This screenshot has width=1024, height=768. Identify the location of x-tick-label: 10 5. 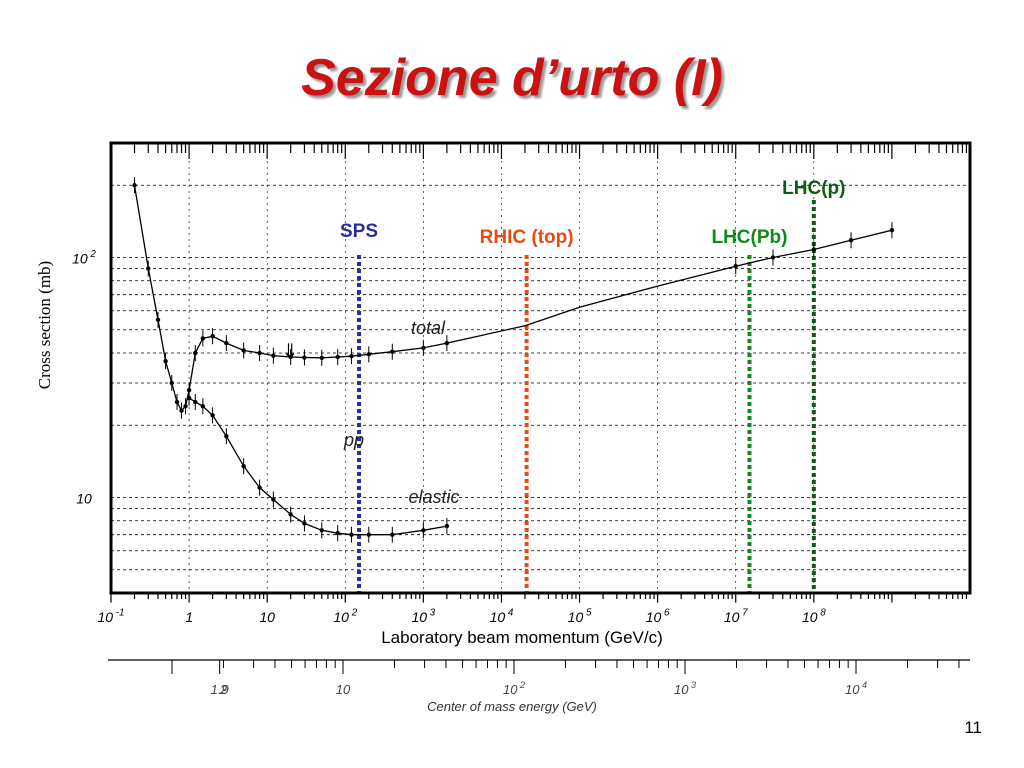
(580, 616).